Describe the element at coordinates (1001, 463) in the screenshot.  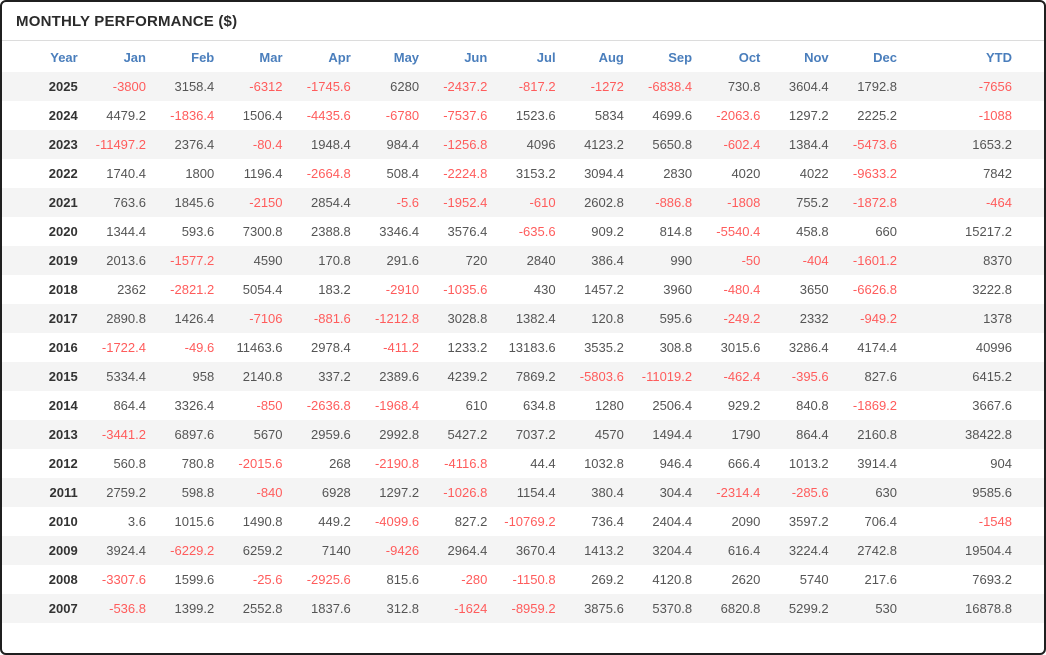
I see `ytd-cell: 904` at that location.